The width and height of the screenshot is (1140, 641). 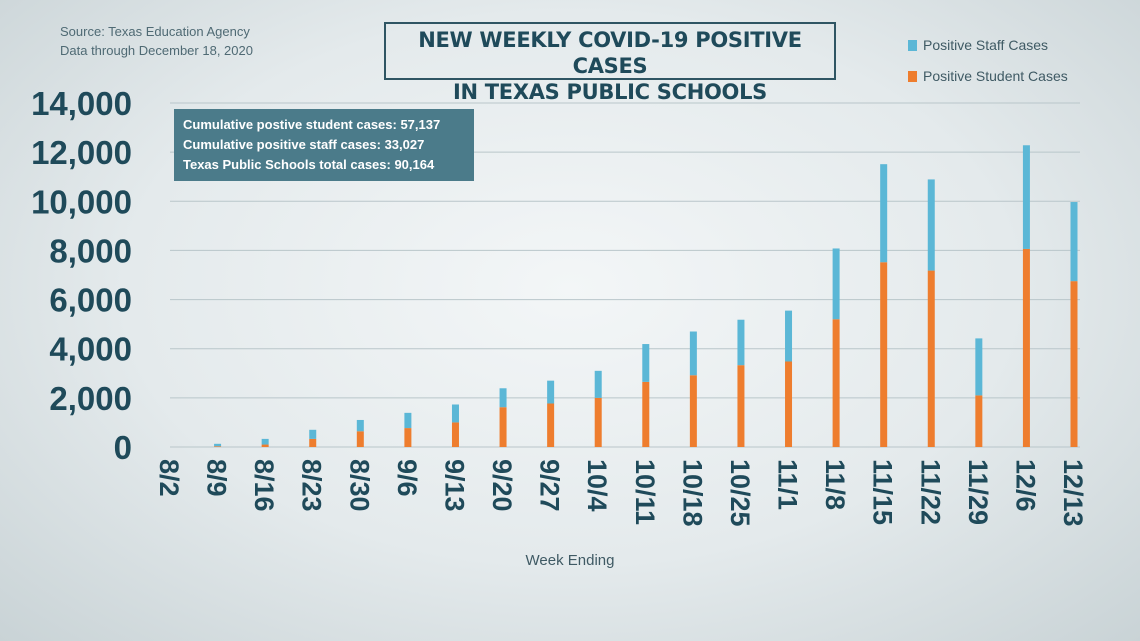 What do you see at coordinates (835, 484) in the screenshot?
I see `x-tick-label: 11/8` at bounding box center [835, 484].